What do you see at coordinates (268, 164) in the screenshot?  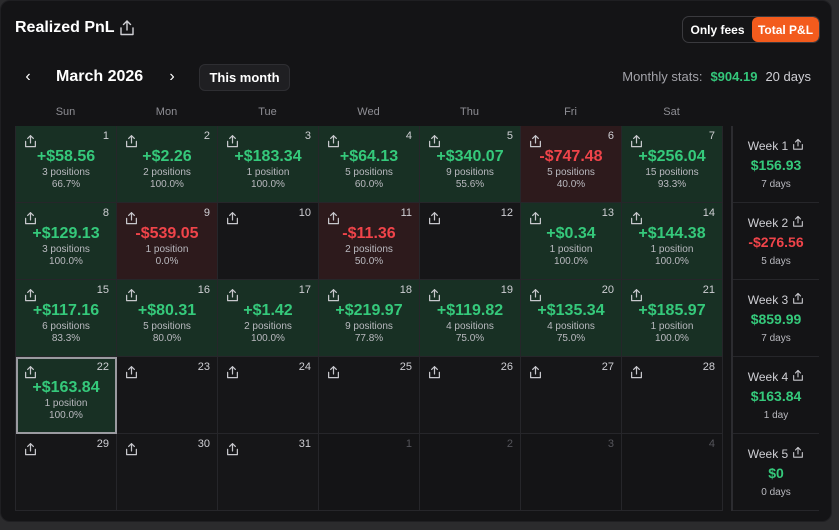 I see `calendar-day: 3 +$183.34 1 position 100.0%` at bounding box center [268, 164].